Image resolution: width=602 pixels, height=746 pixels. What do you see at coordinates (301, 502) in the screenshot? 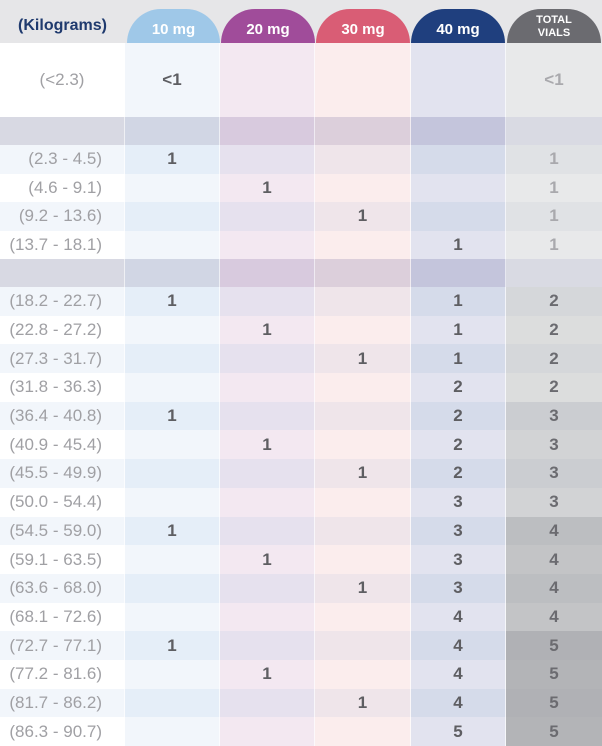
I see `table-row: (50.0 - 54.4) 3 3` at bounding box center [301, 502].